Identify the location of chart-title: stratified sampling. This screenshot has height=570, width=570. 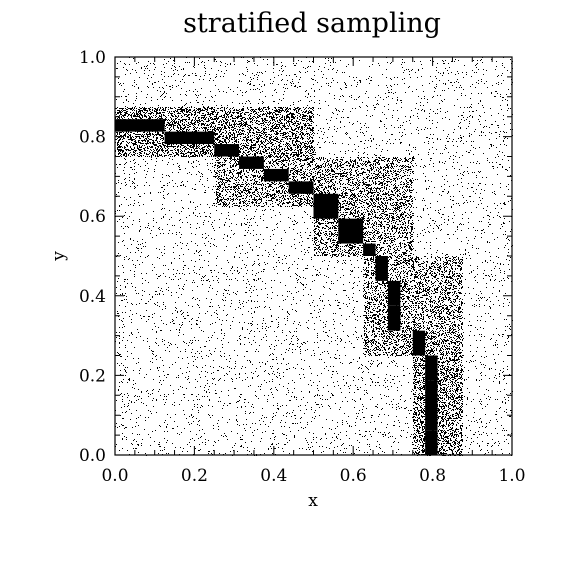
(312, 23).